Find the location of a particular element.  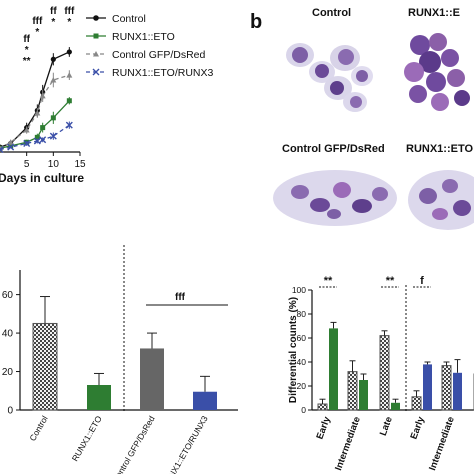

x-tick-label: Control is located at coordinates (38, 428).